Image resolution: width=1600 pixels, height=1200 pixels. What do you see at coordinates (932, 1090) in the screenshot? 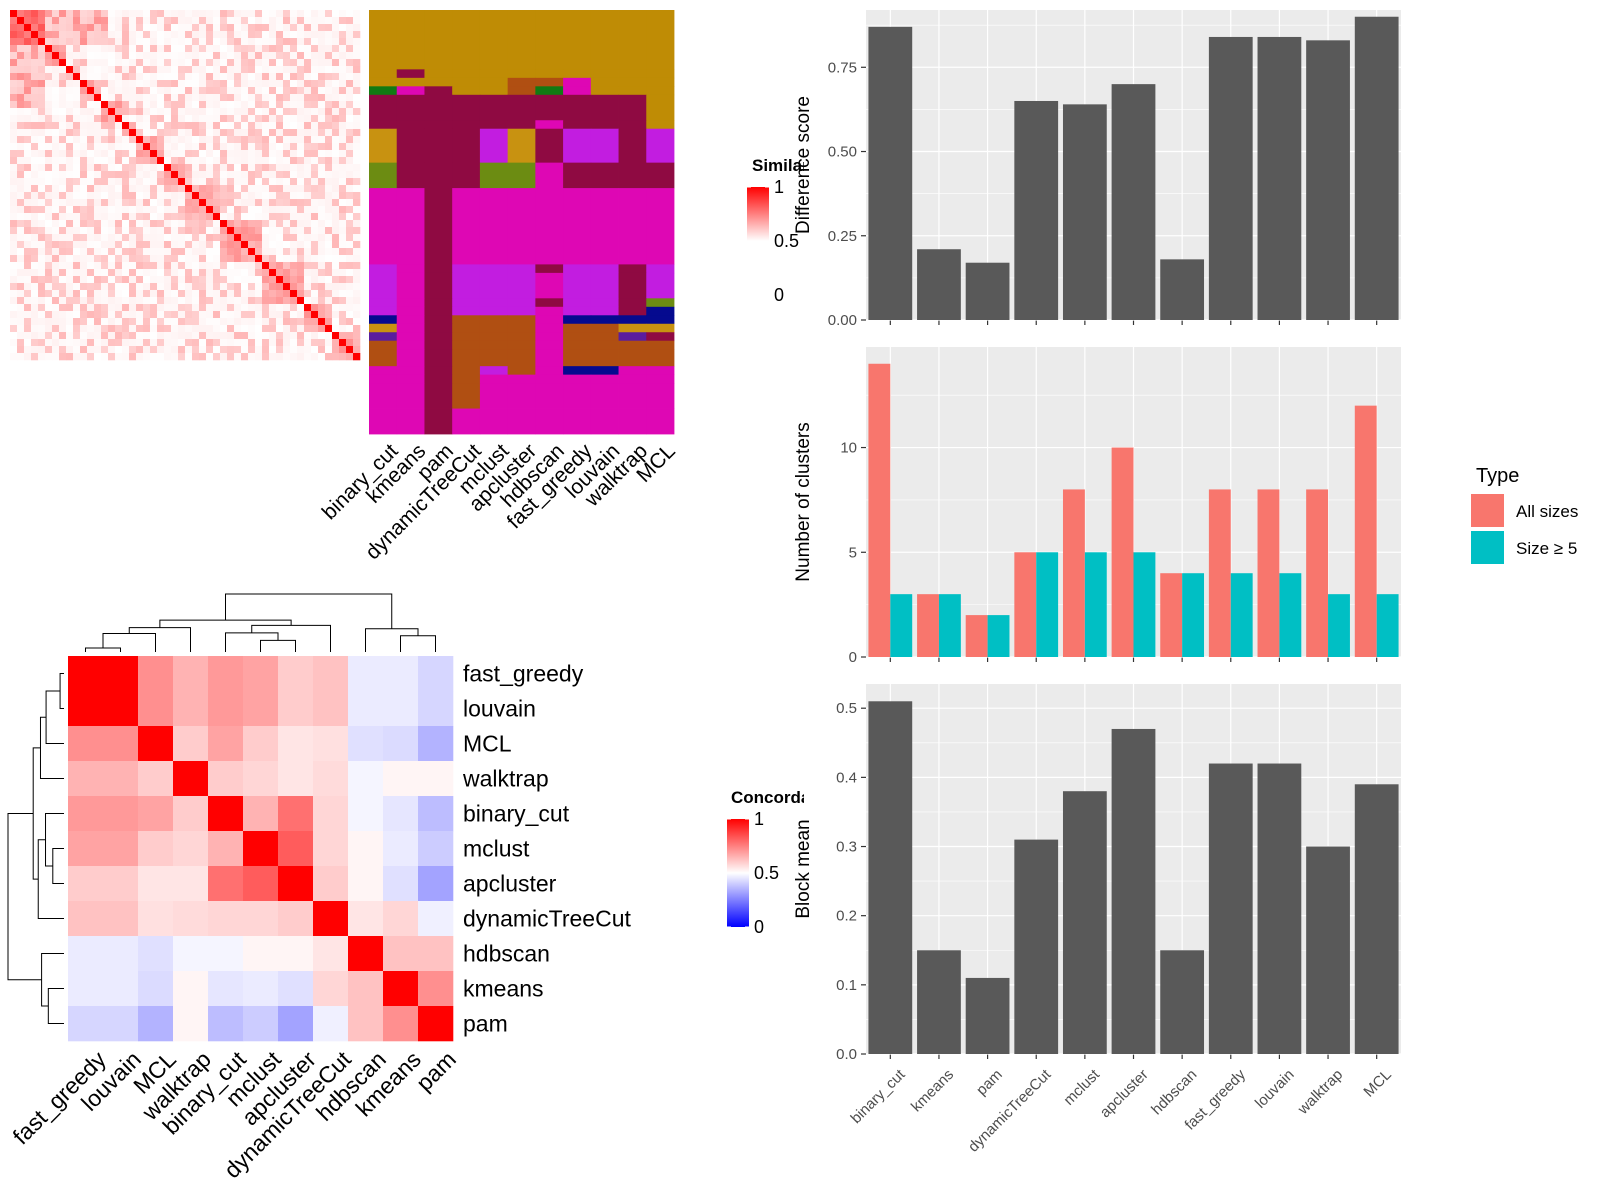
I see `x-tick-label: kmeans` at bounding box center [932, 1090].